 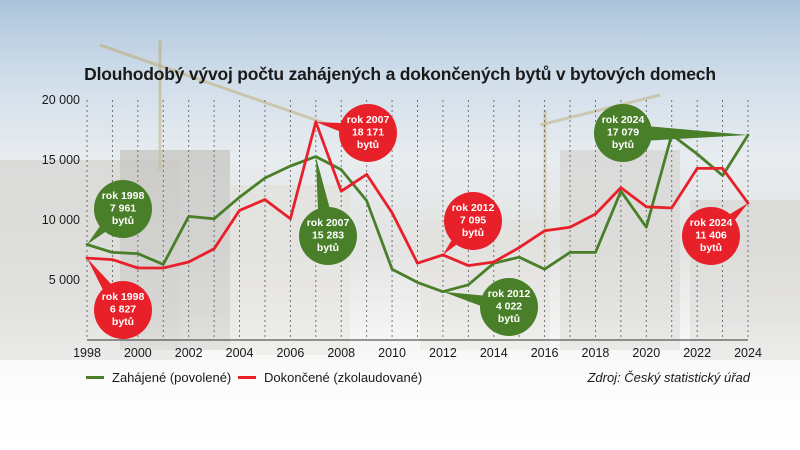 What do you see at coordinates (494, 353) in the screenshot?
I see `x-tick-label: 2014` at bounding box center [494, 353].